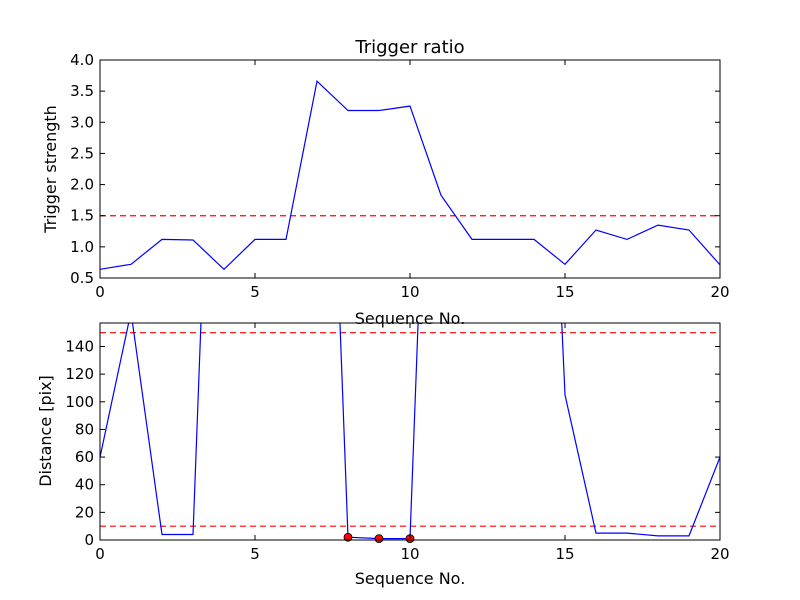  I want to click on top-ytick-label-6: 3.5, so click(82, 91).